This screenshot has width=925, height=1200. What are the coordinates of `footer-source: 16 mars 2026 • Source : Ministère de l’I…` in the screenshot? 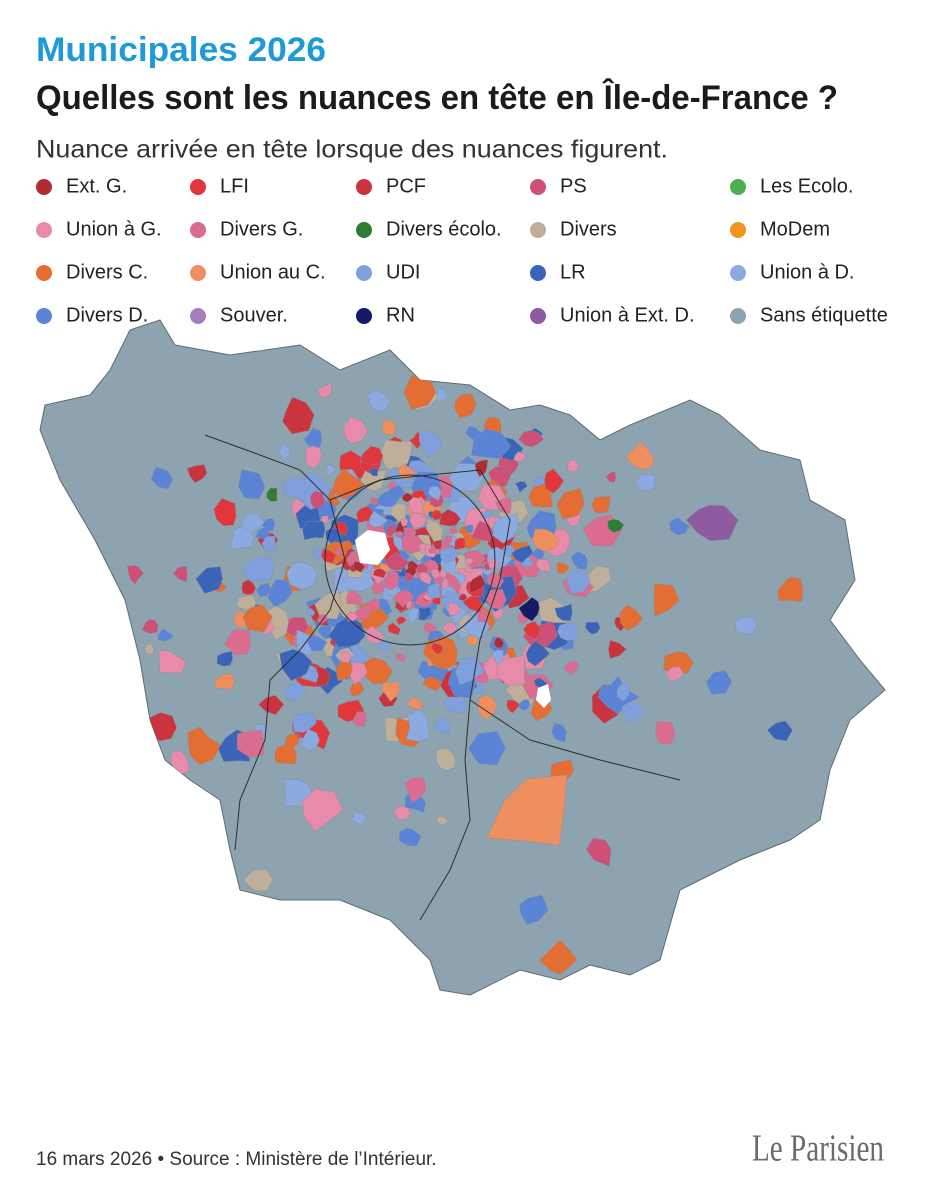 It's located at (236, 1159).